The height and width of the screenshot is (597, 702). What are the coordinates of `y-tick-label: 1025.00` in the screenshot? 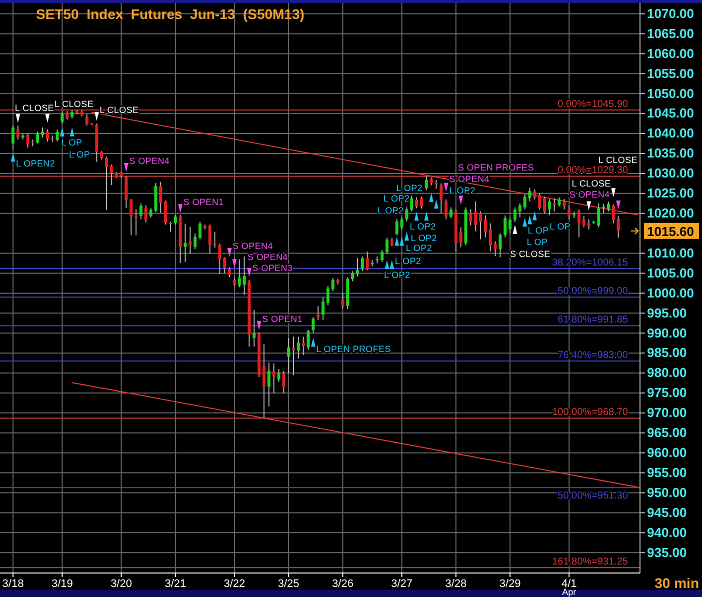 It's located at (670, 193).